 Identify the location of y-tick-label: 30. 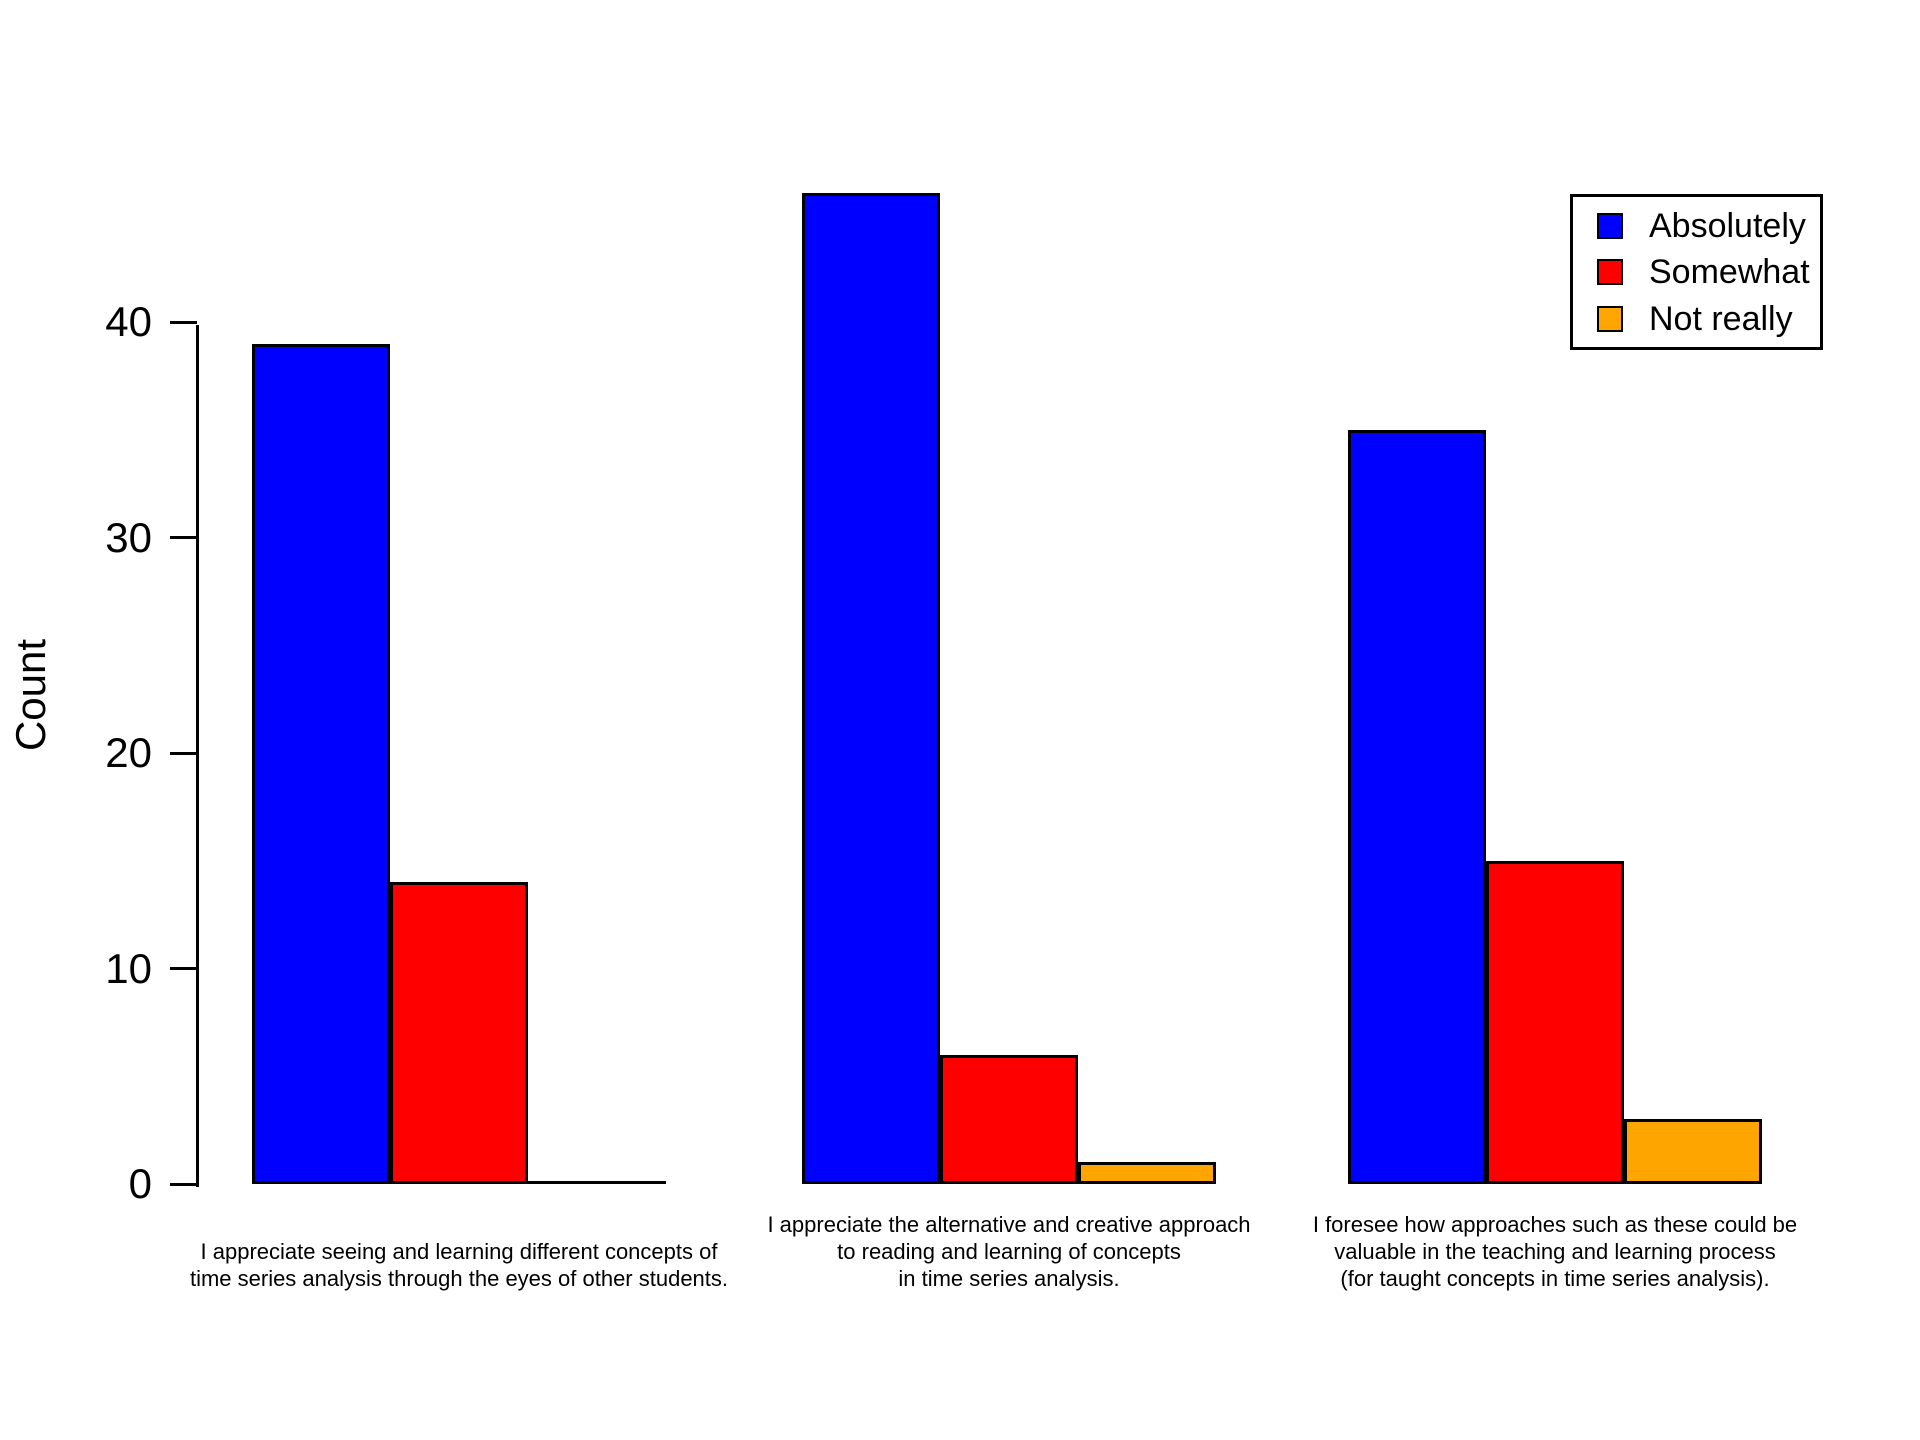
(128, 537).